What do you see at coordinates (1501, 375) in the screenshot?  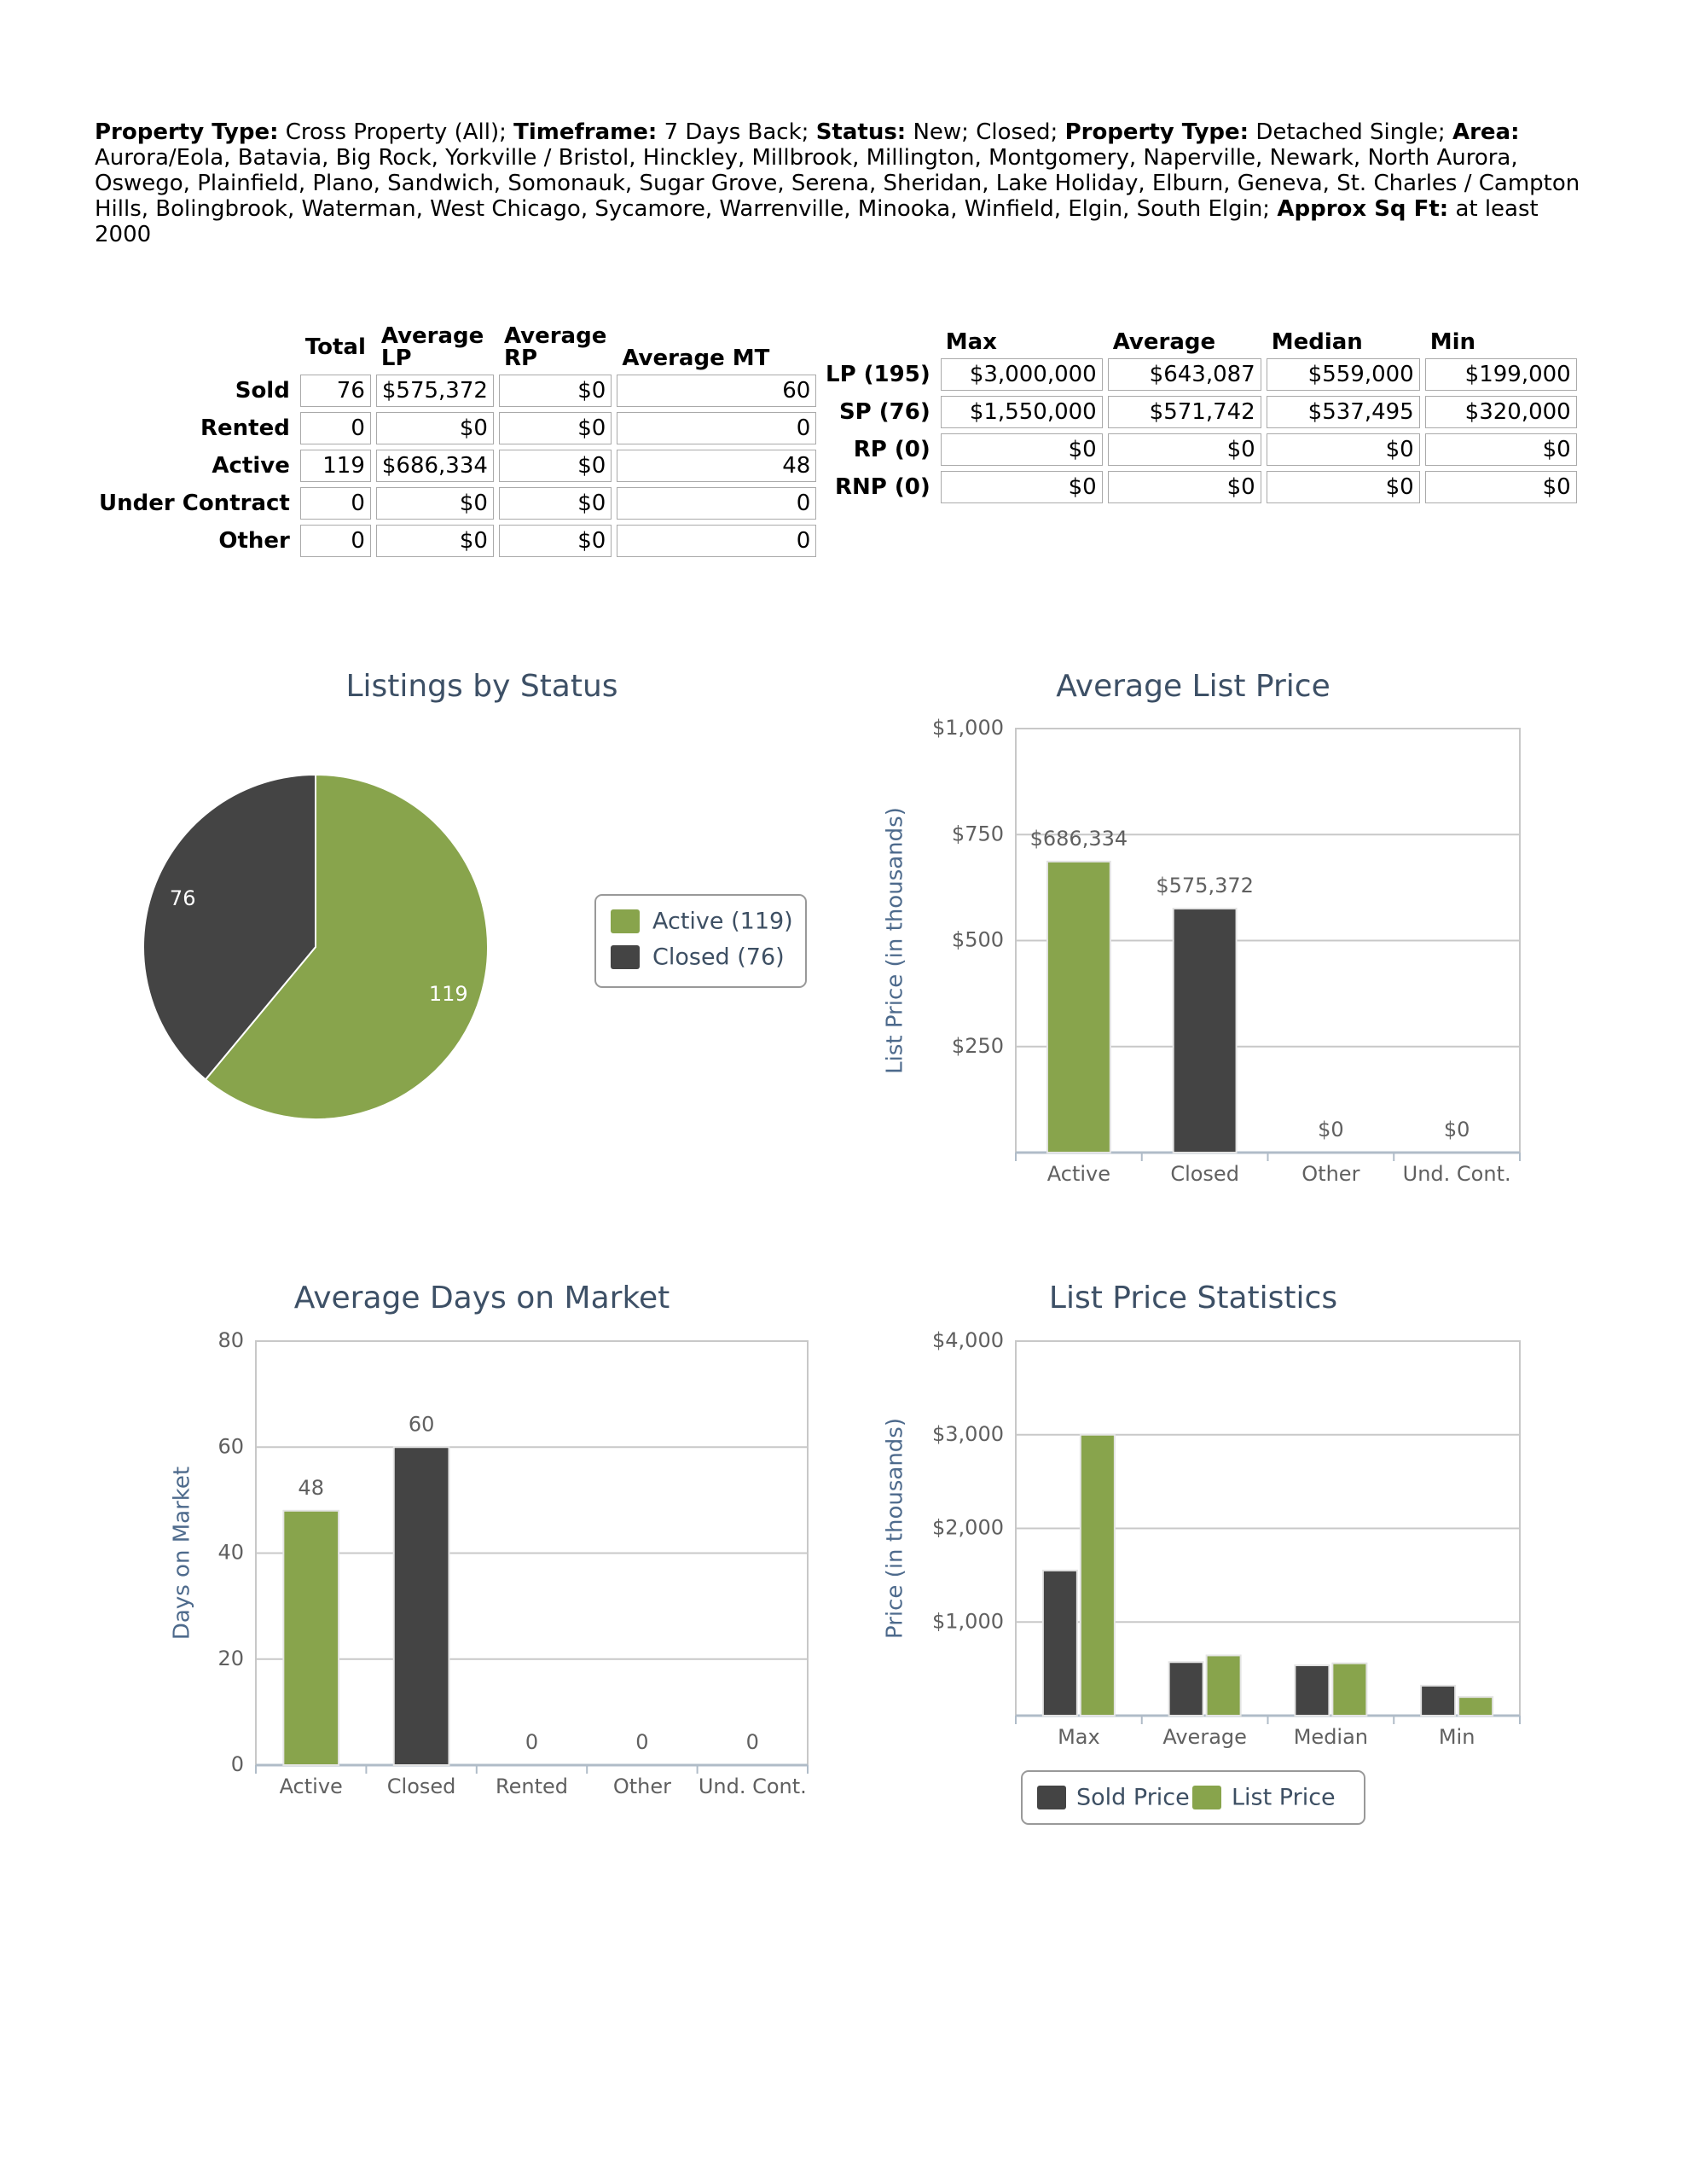 I see `table-cell: $199,000` at bounding box center [1501, 375].